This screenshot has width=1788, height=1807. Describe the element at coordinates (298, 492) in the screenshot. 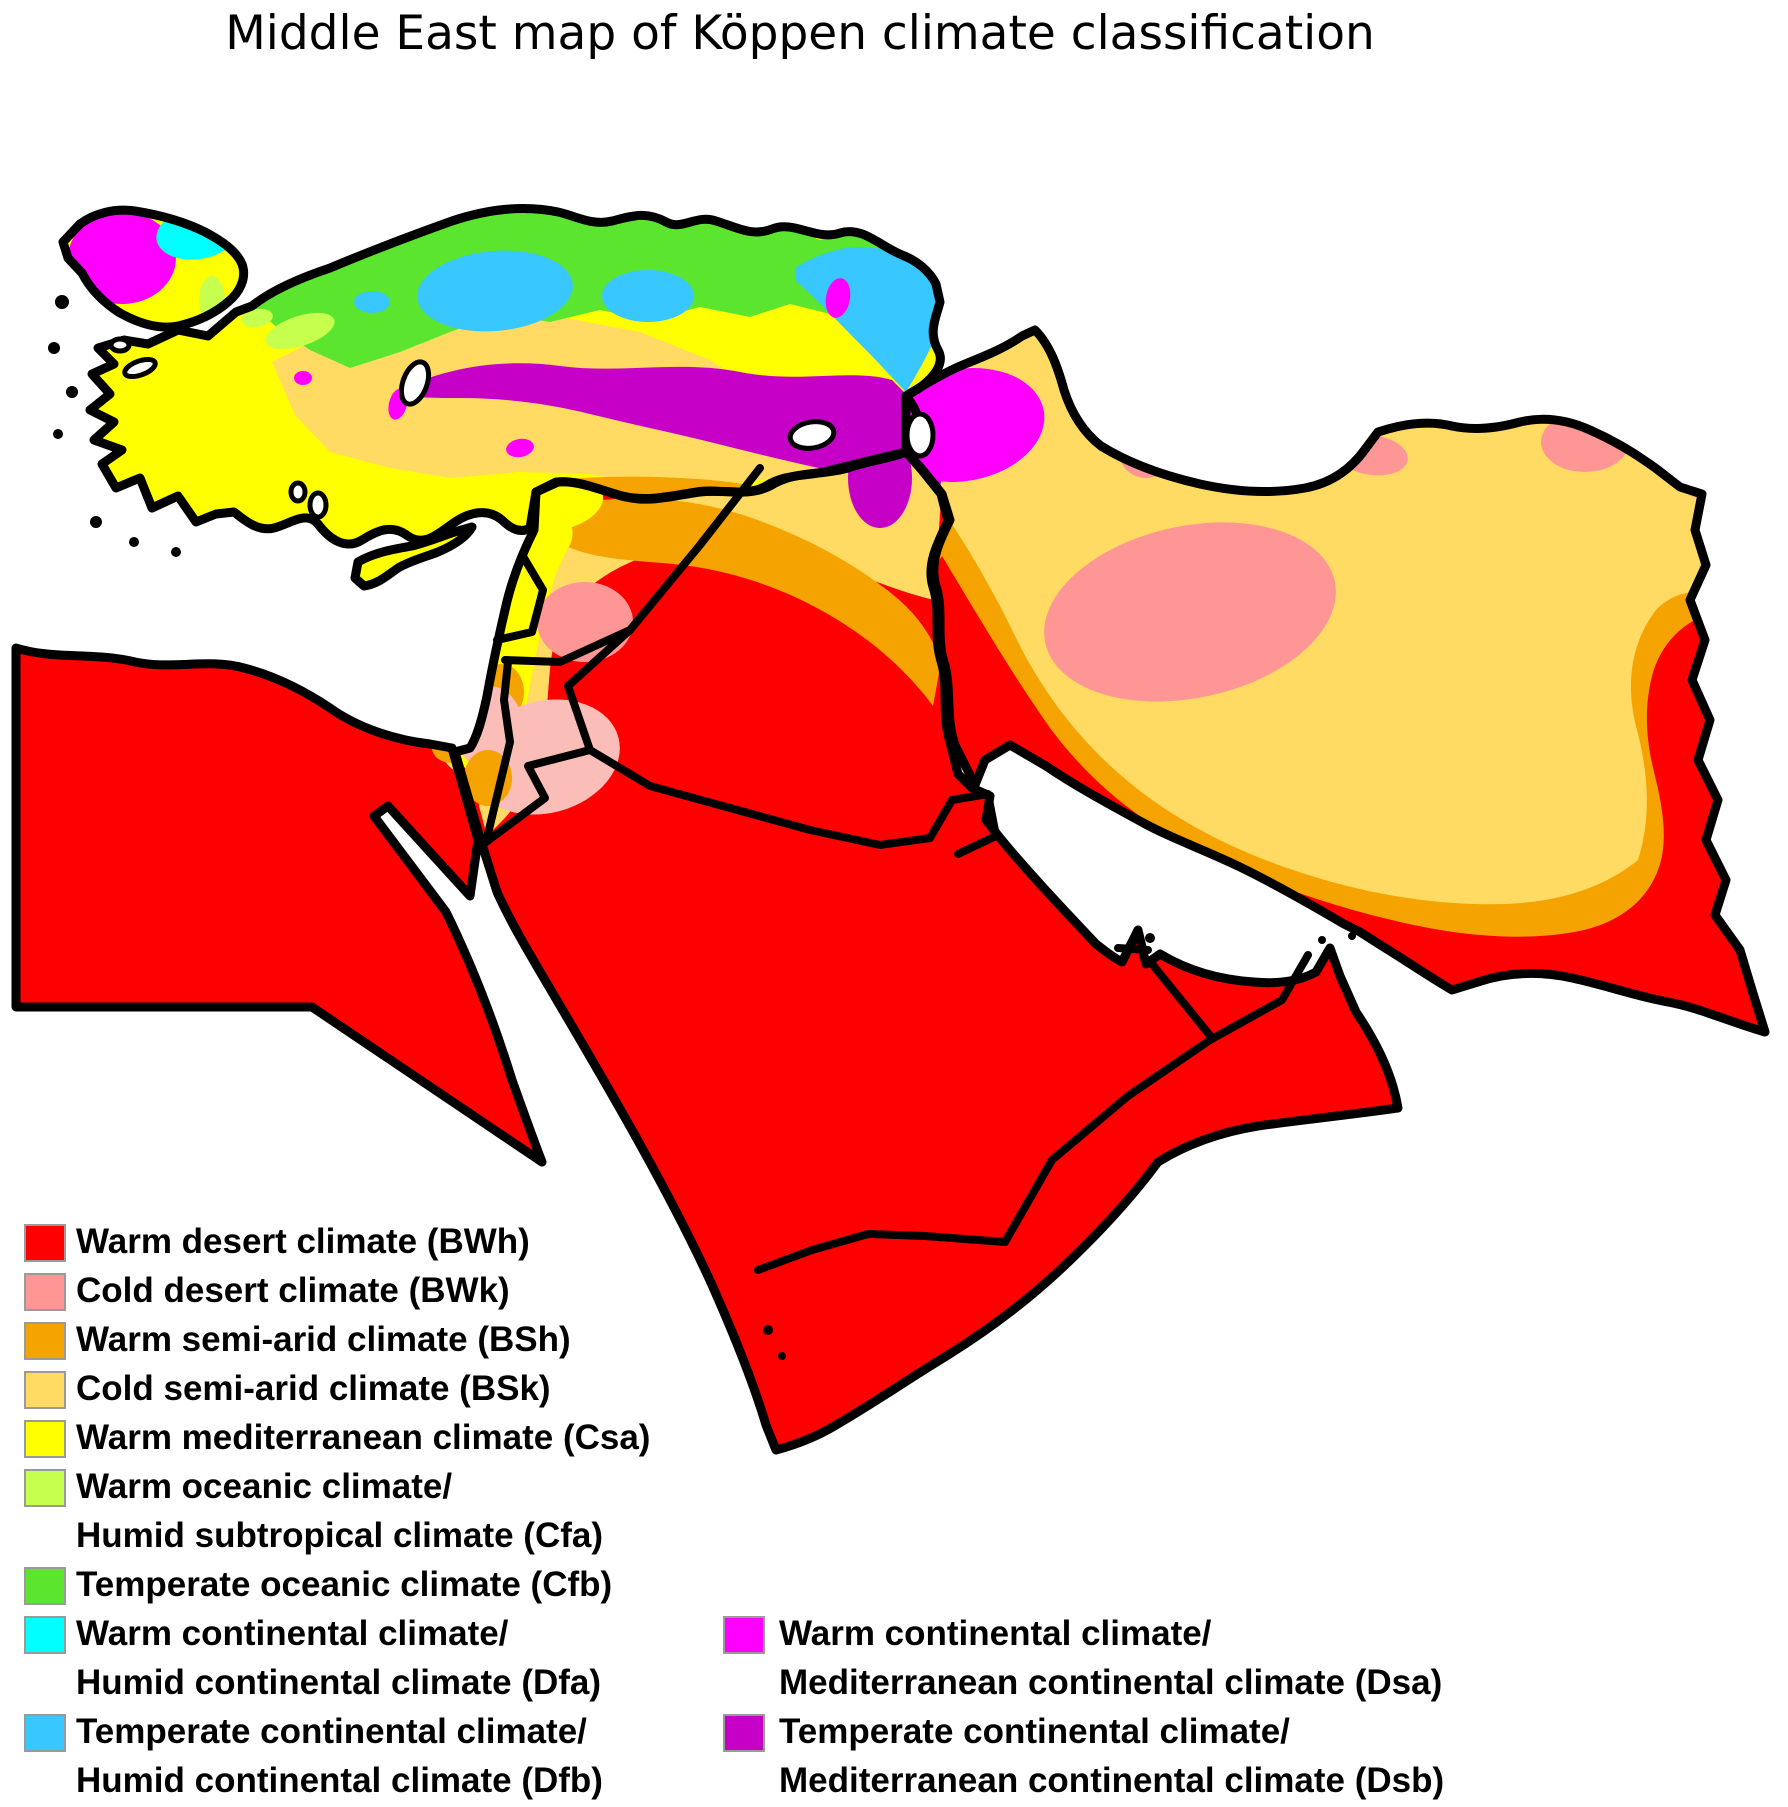

I see `lake-beysehir` at that location.